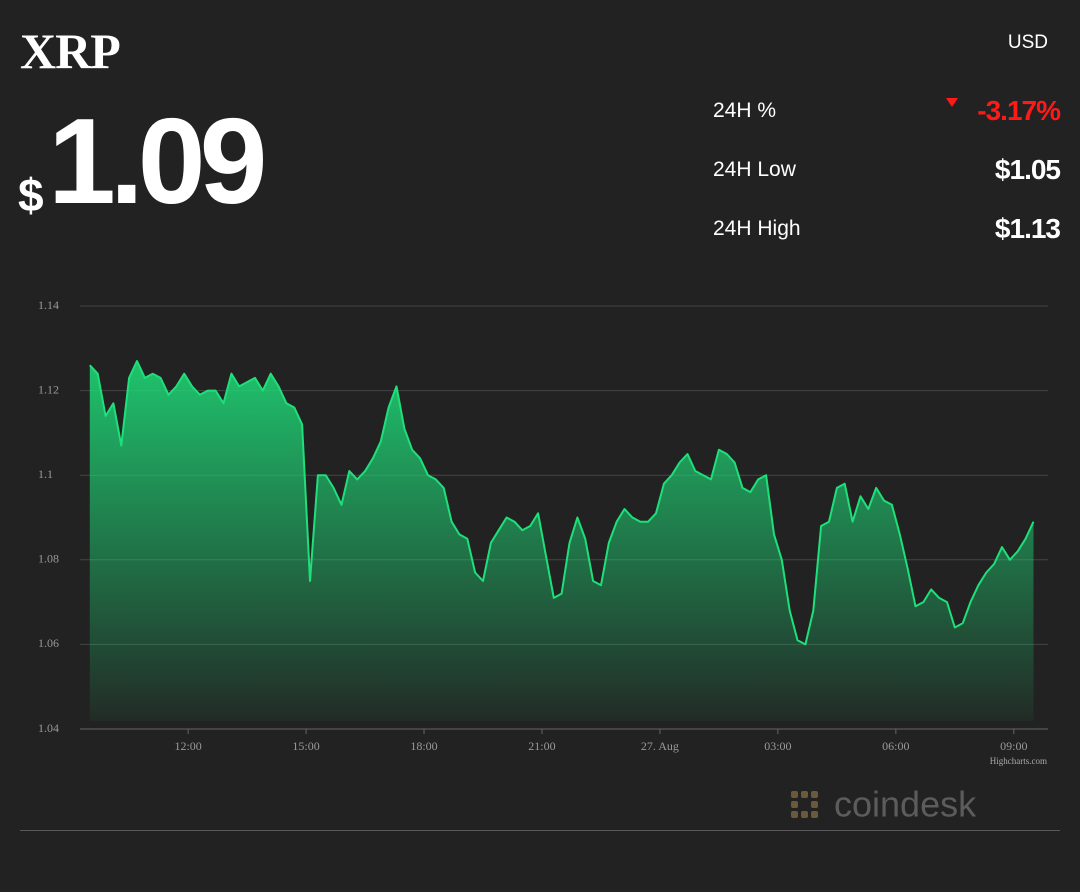 This screenshot has width=1080, height=892. Describe the element at coordinates (48, 728) in the screenshot. I see `y-tick-label: 1.04` at that location.